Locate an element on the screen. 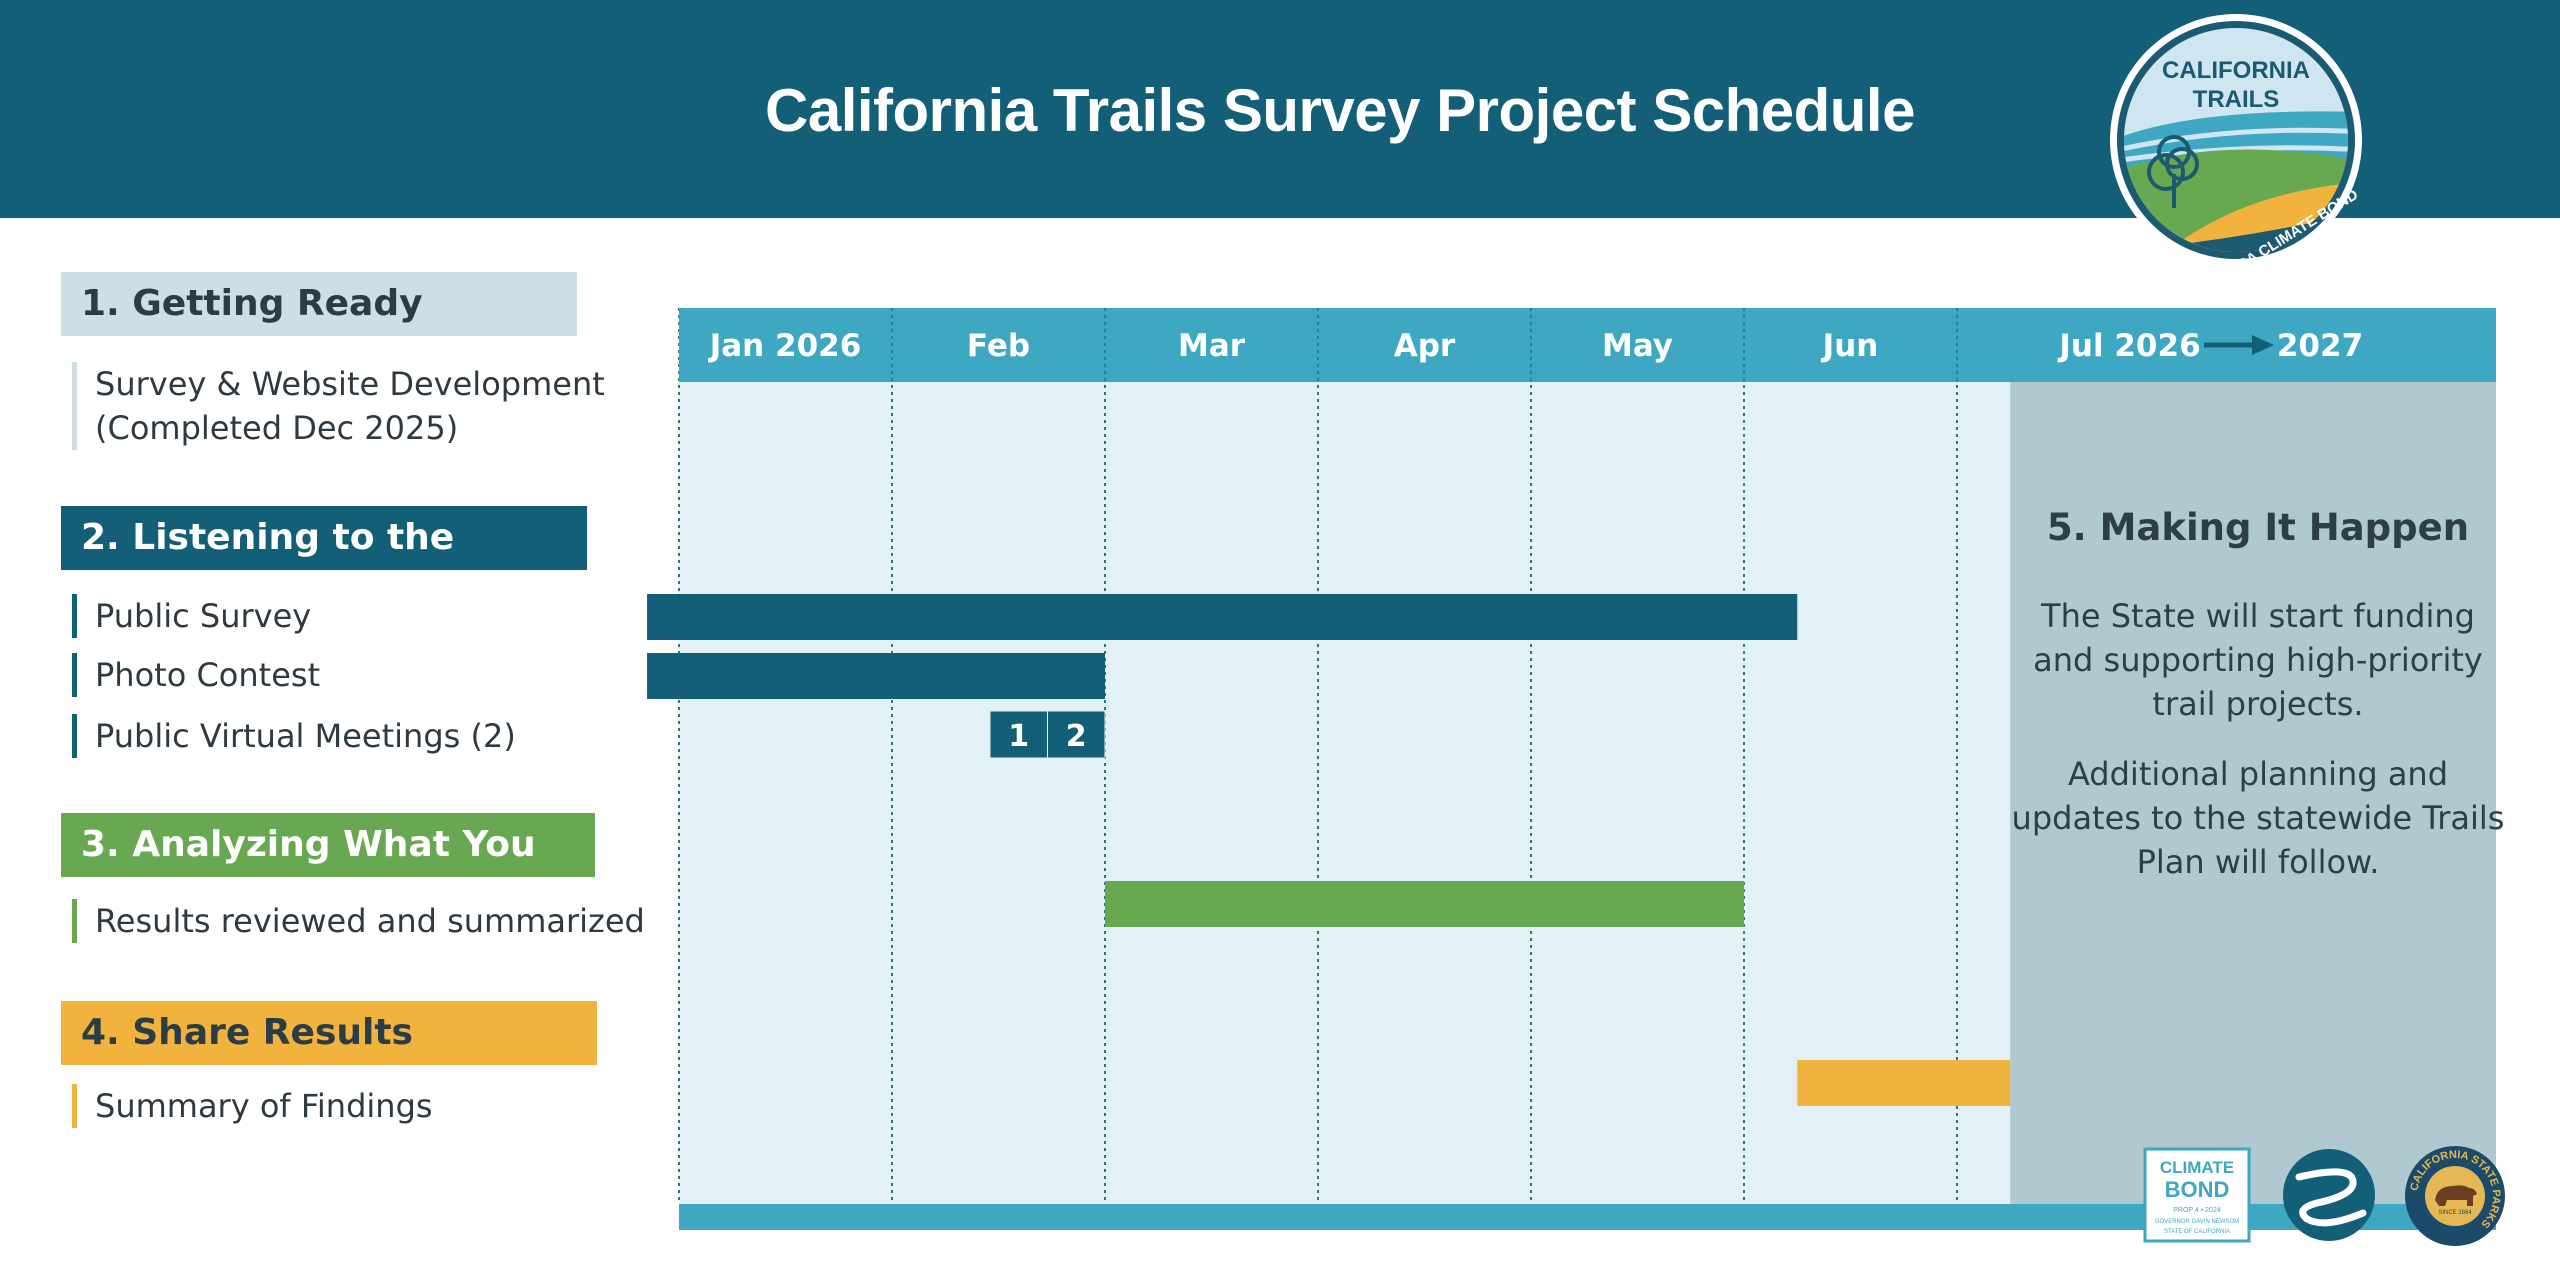 The height and width of the screenshot is (1280, 2560). phase-4-heading: 4. Share Results is located at coordinates (329, 1033).